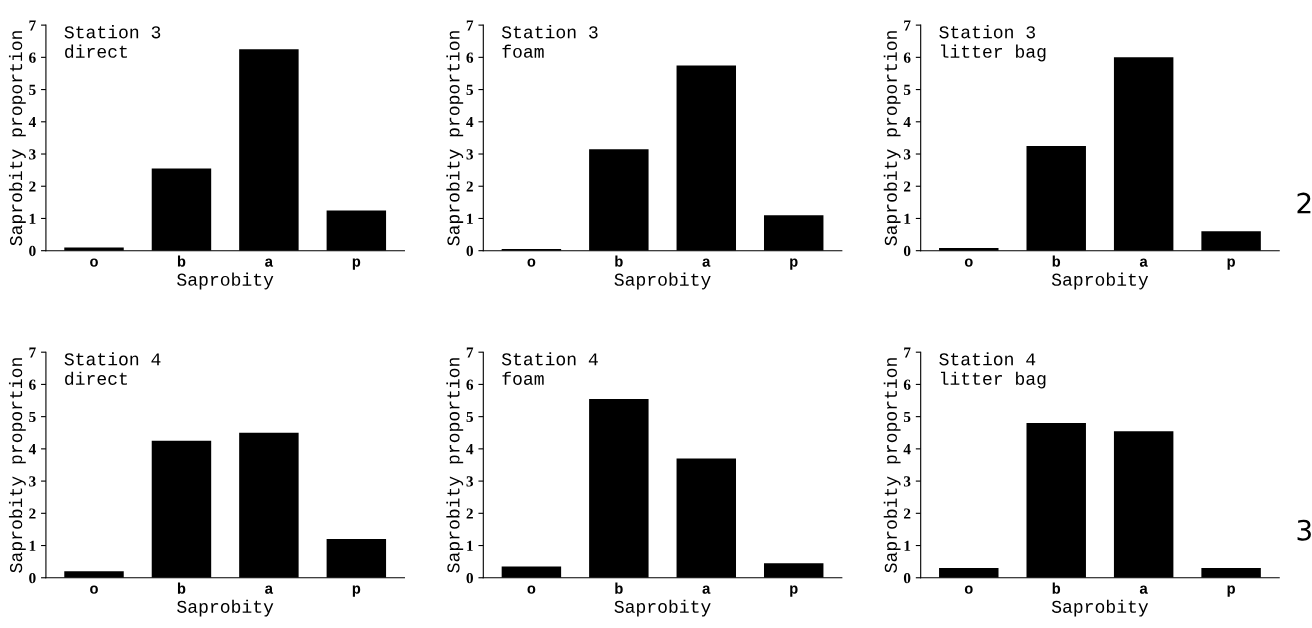 This screenshot has height=628, width=1312. I want to click on text: 2, so click(1304, 203).